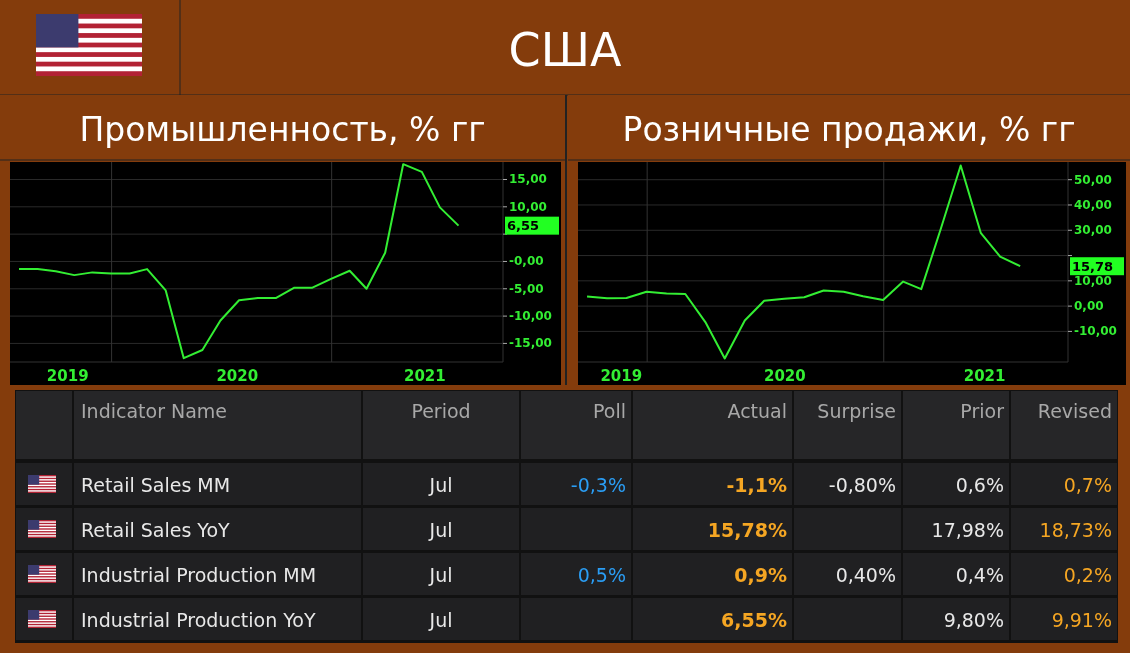 This screenshot has height=653, width=1130. I want to click on text: -0,3%, so click(598, 485).